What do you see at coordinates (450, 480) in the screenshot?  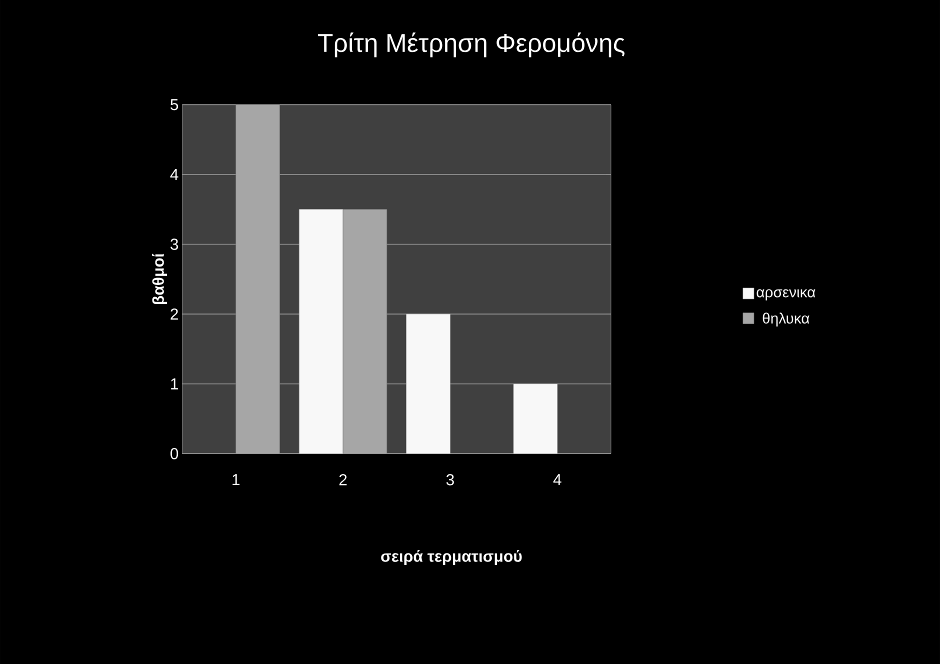 I see `x-tick-label: 3` at bounding box center [450, 480].